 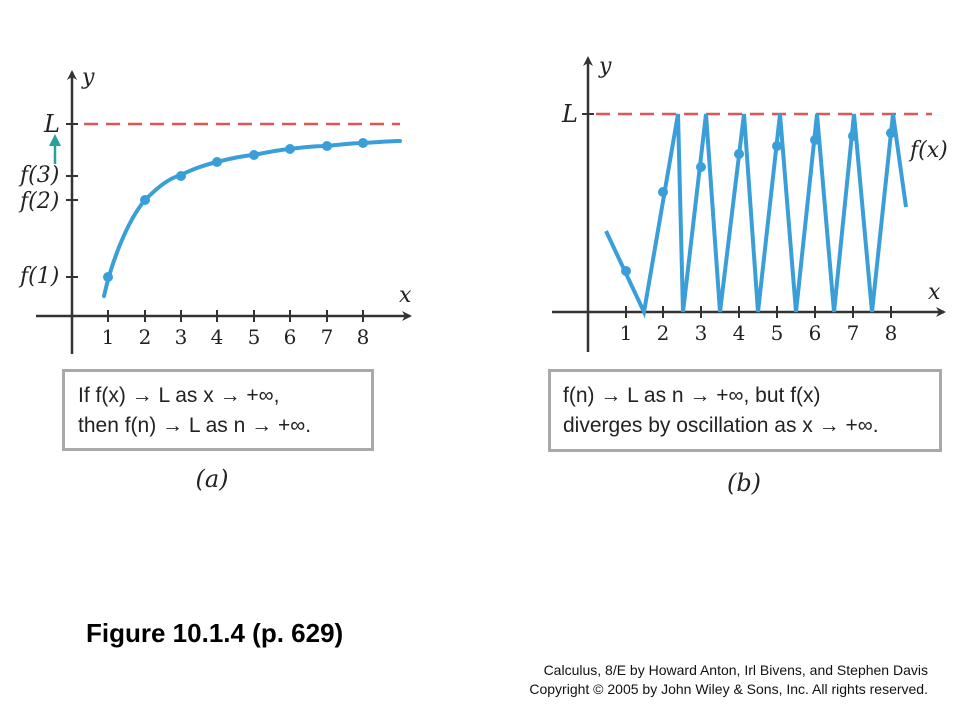 I want to click on panel-a-xtick-8: 8, so click(x=363, y=337).